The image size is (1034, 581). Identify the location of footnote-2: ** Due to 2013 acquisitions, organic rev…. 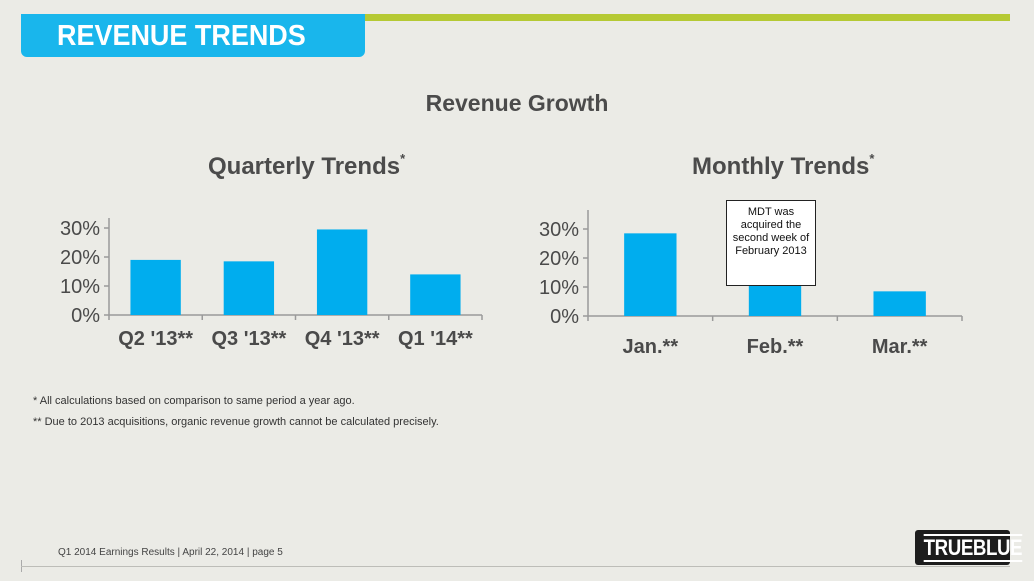
(236, 422).